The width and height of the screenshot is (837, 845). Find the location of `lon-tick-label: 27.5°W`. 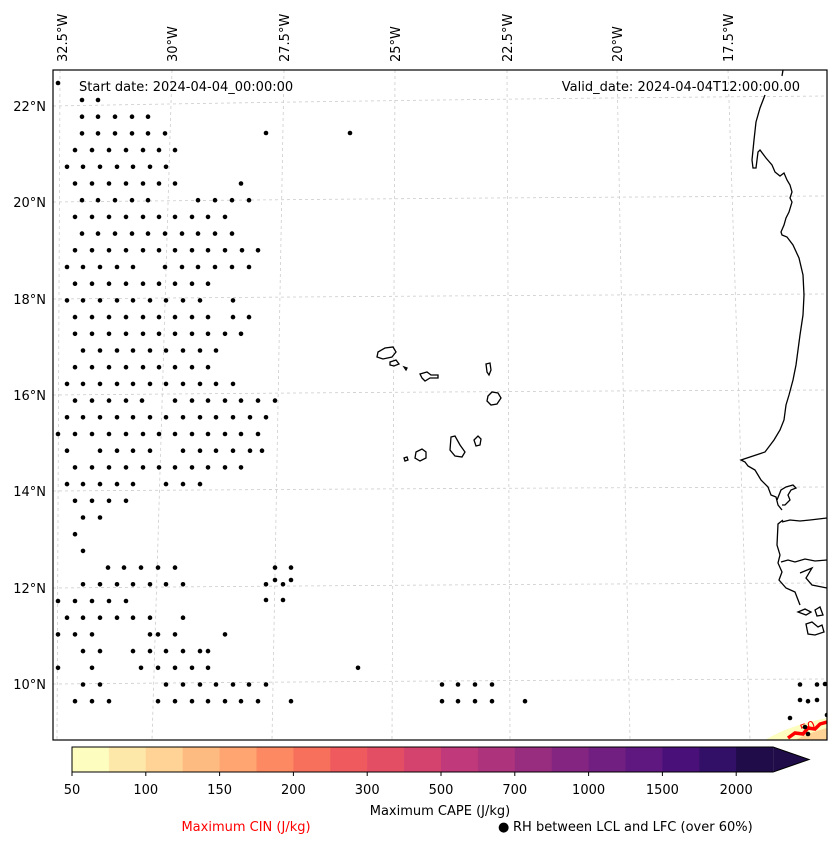

lon-tick-label: 27.5°W is located at coordinates (285, 38).